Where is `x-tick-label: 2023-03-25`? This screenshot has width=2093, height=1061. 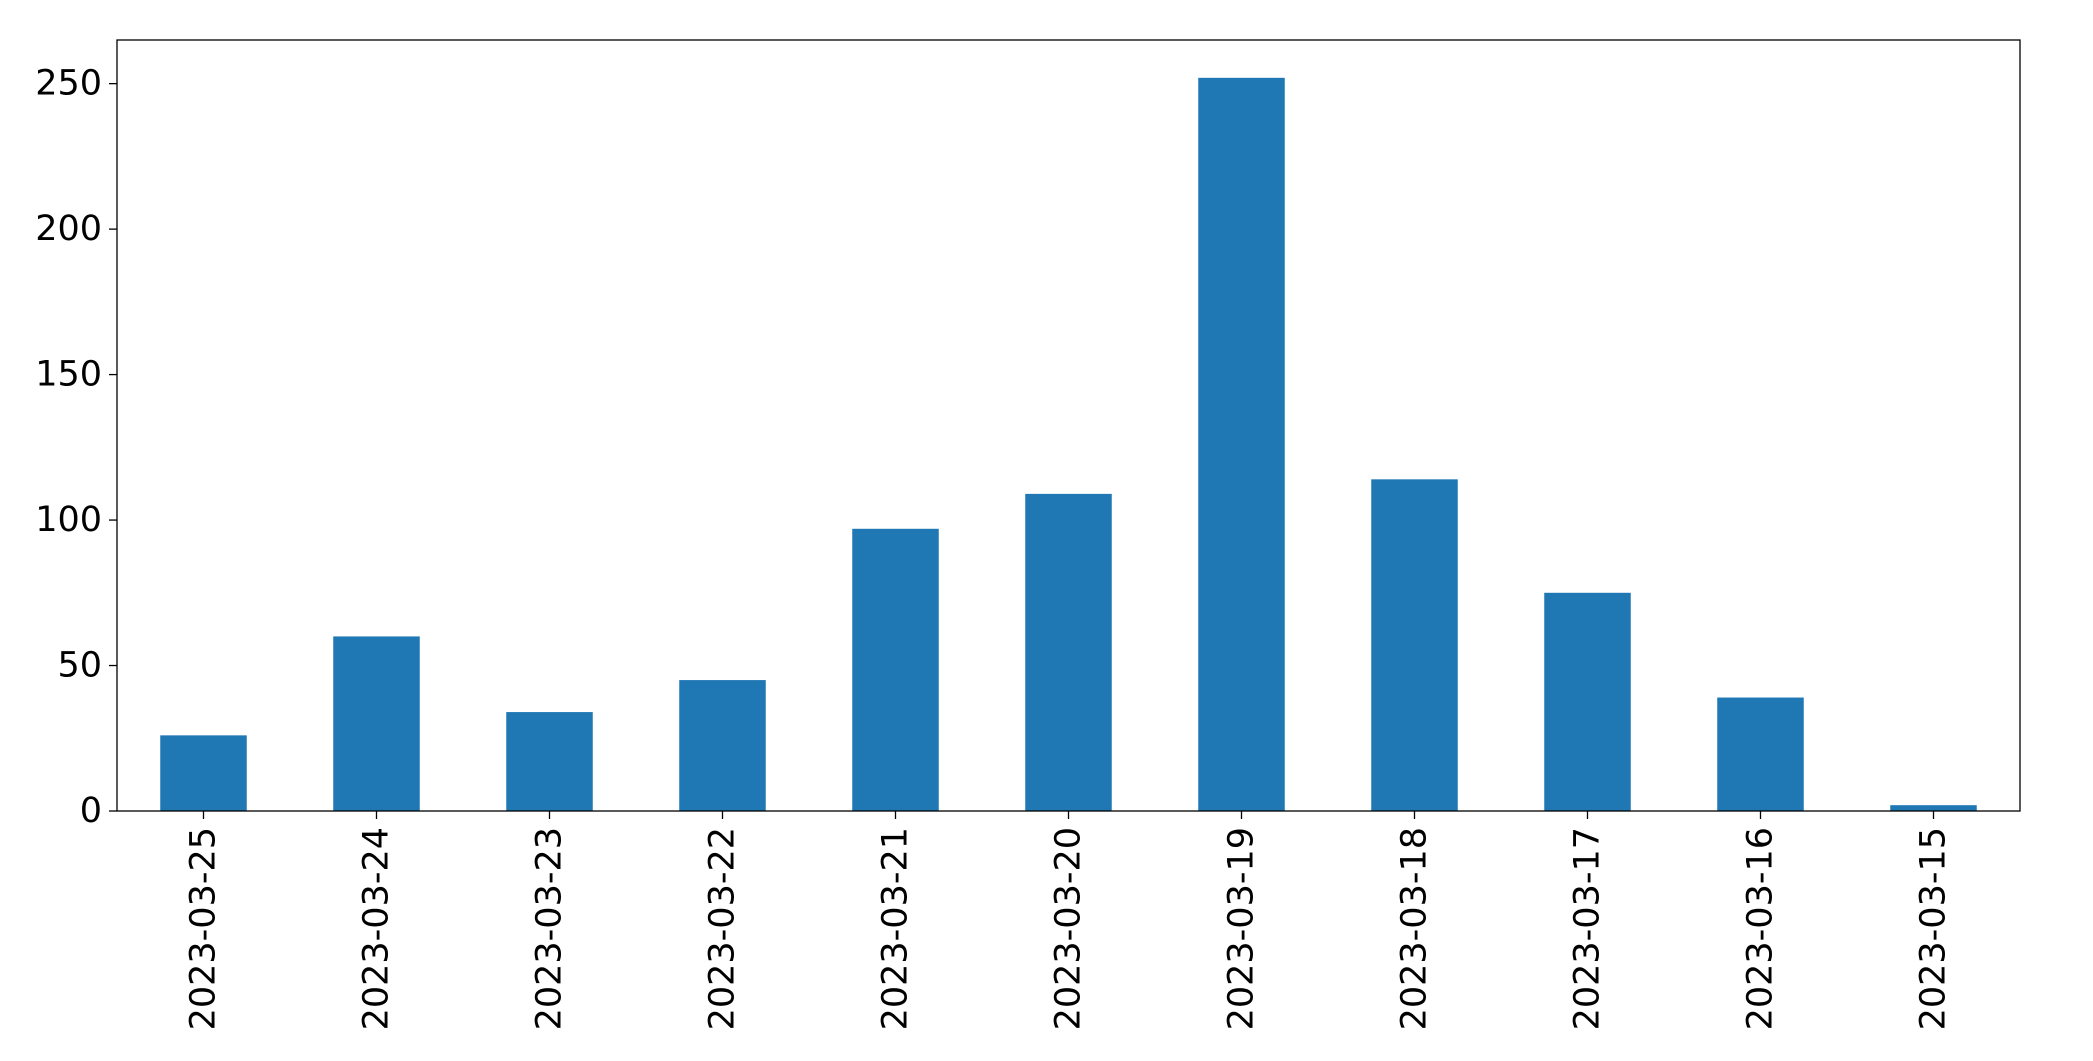 x-tick-label: 2023-03-25 is located at coordinates (204, 928).